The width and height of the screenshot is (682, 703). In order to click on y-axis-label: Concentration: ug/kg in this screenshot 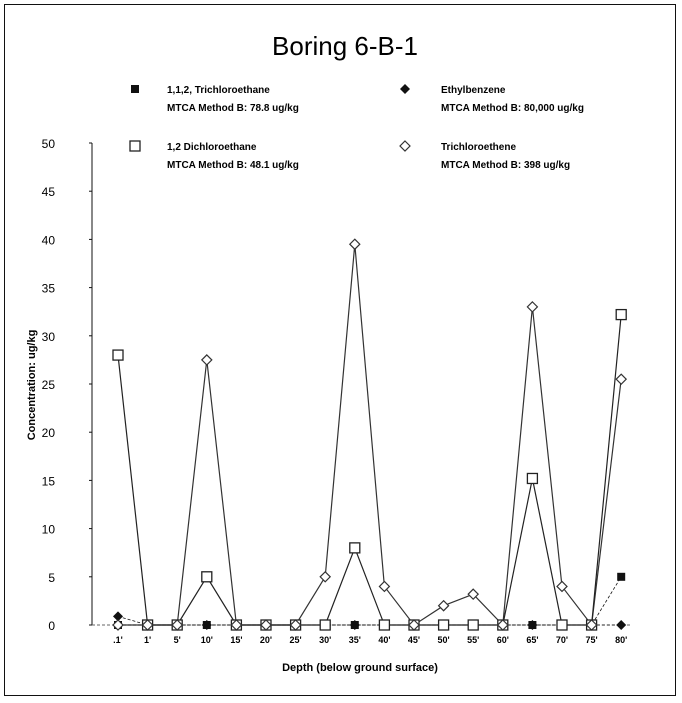, I will do `click(32, 385)`.